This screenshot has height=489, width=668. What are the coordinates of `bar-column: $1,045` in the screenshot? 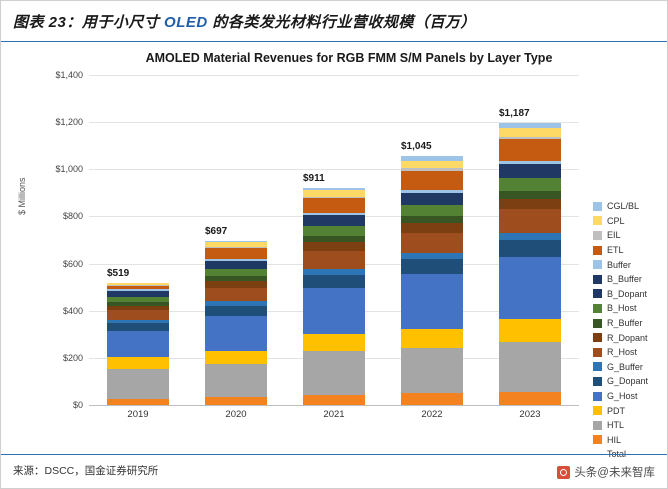 It's located at (432, 240).